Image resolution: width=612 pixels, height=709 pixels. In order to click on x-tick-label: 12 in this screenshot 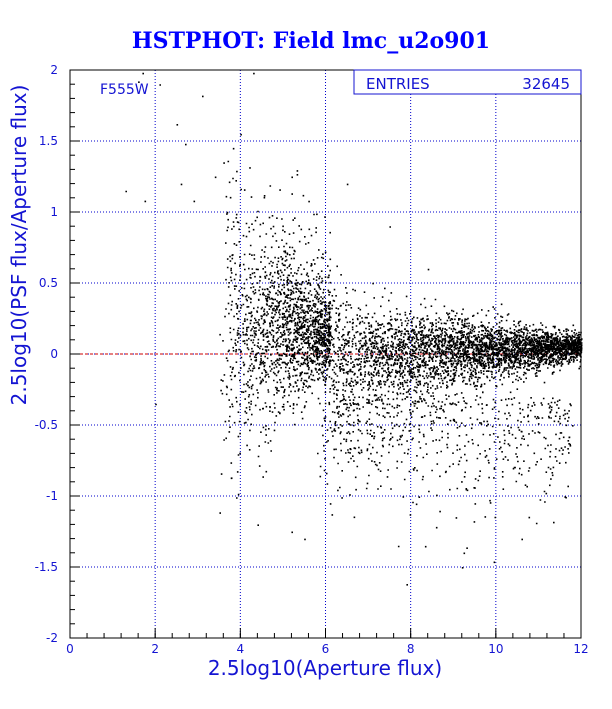, I will do `click(580, 649)`.